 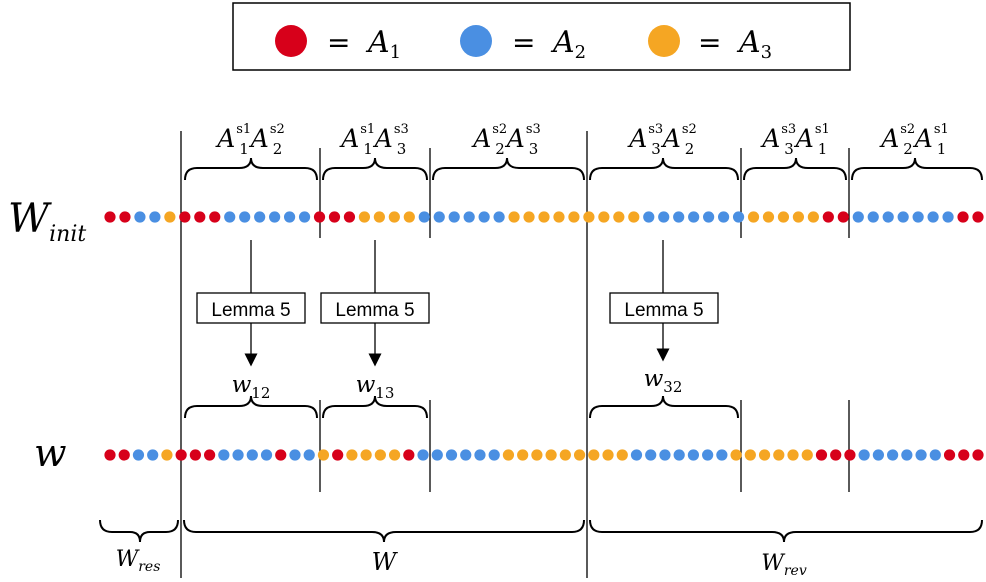 I want to click on row-label-w: w, so click(x=50, y=453).